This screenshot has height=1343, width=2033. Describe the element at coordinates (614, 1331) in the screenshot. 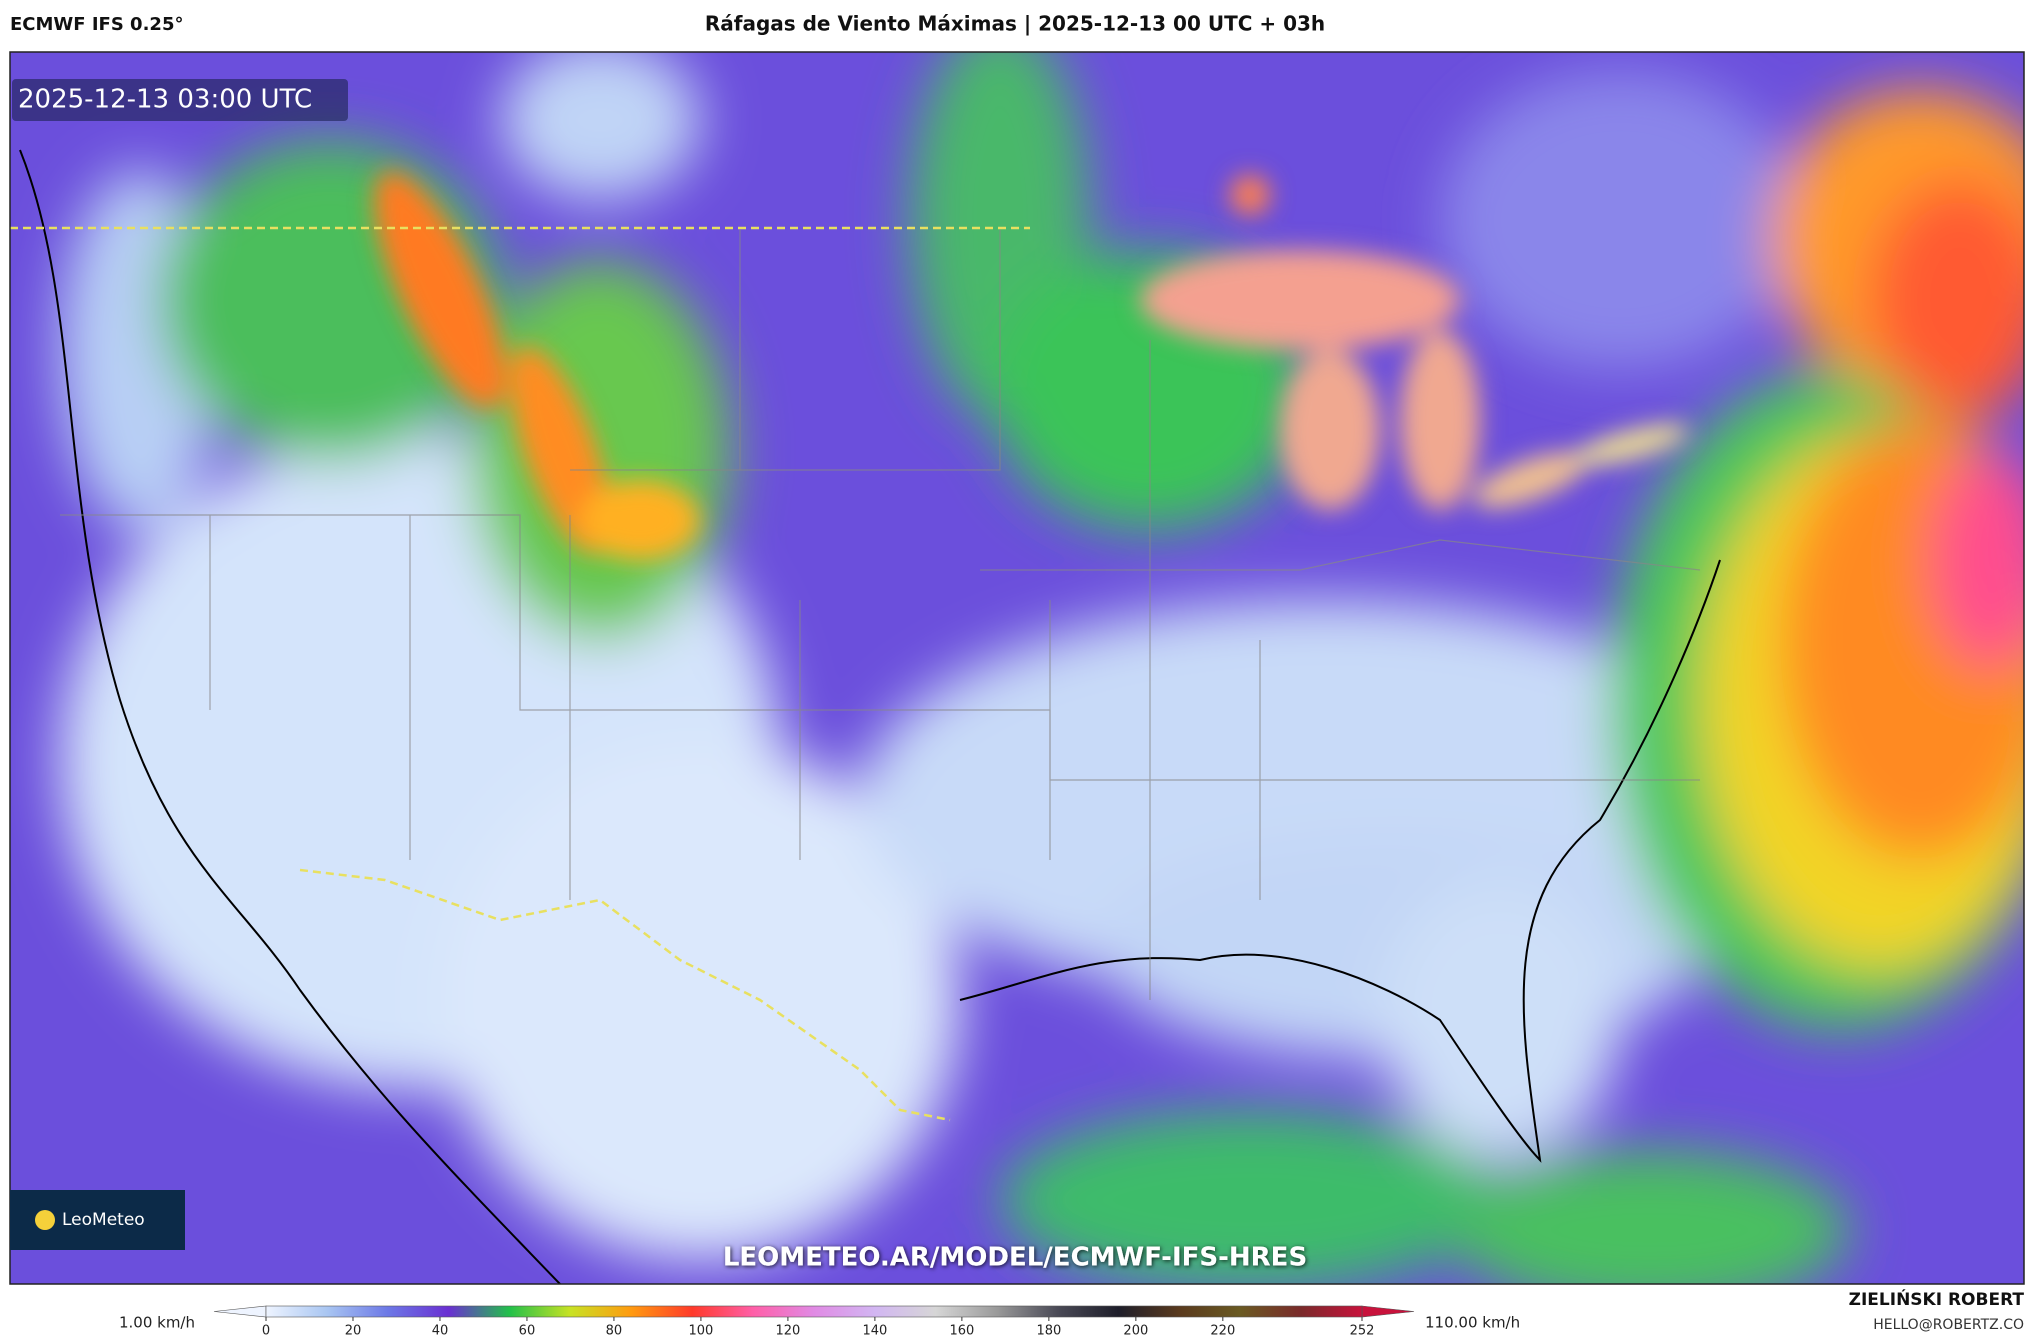

I see `colorbar-tick-label: 80` at that location.